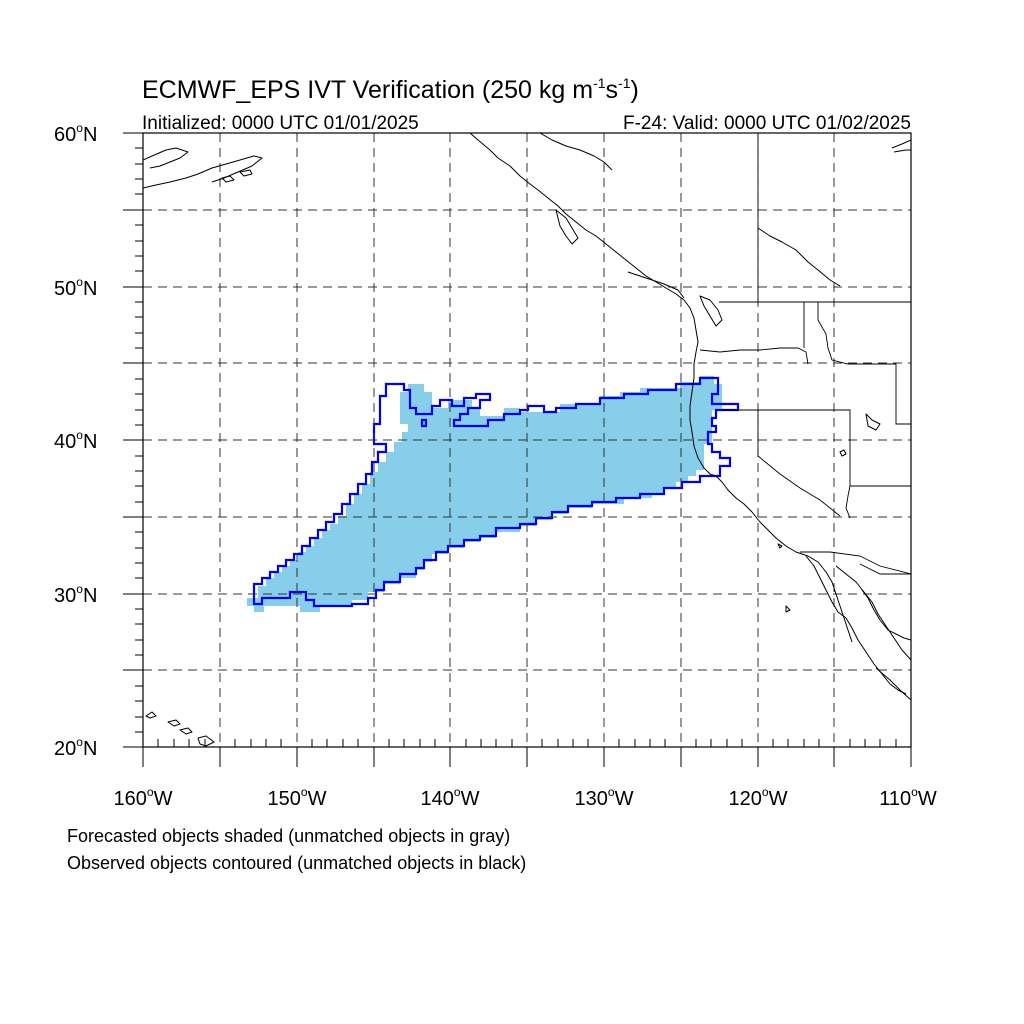 This screenshot has height=1024, width=1024. I want to click on political-borders, so click(805, 354).